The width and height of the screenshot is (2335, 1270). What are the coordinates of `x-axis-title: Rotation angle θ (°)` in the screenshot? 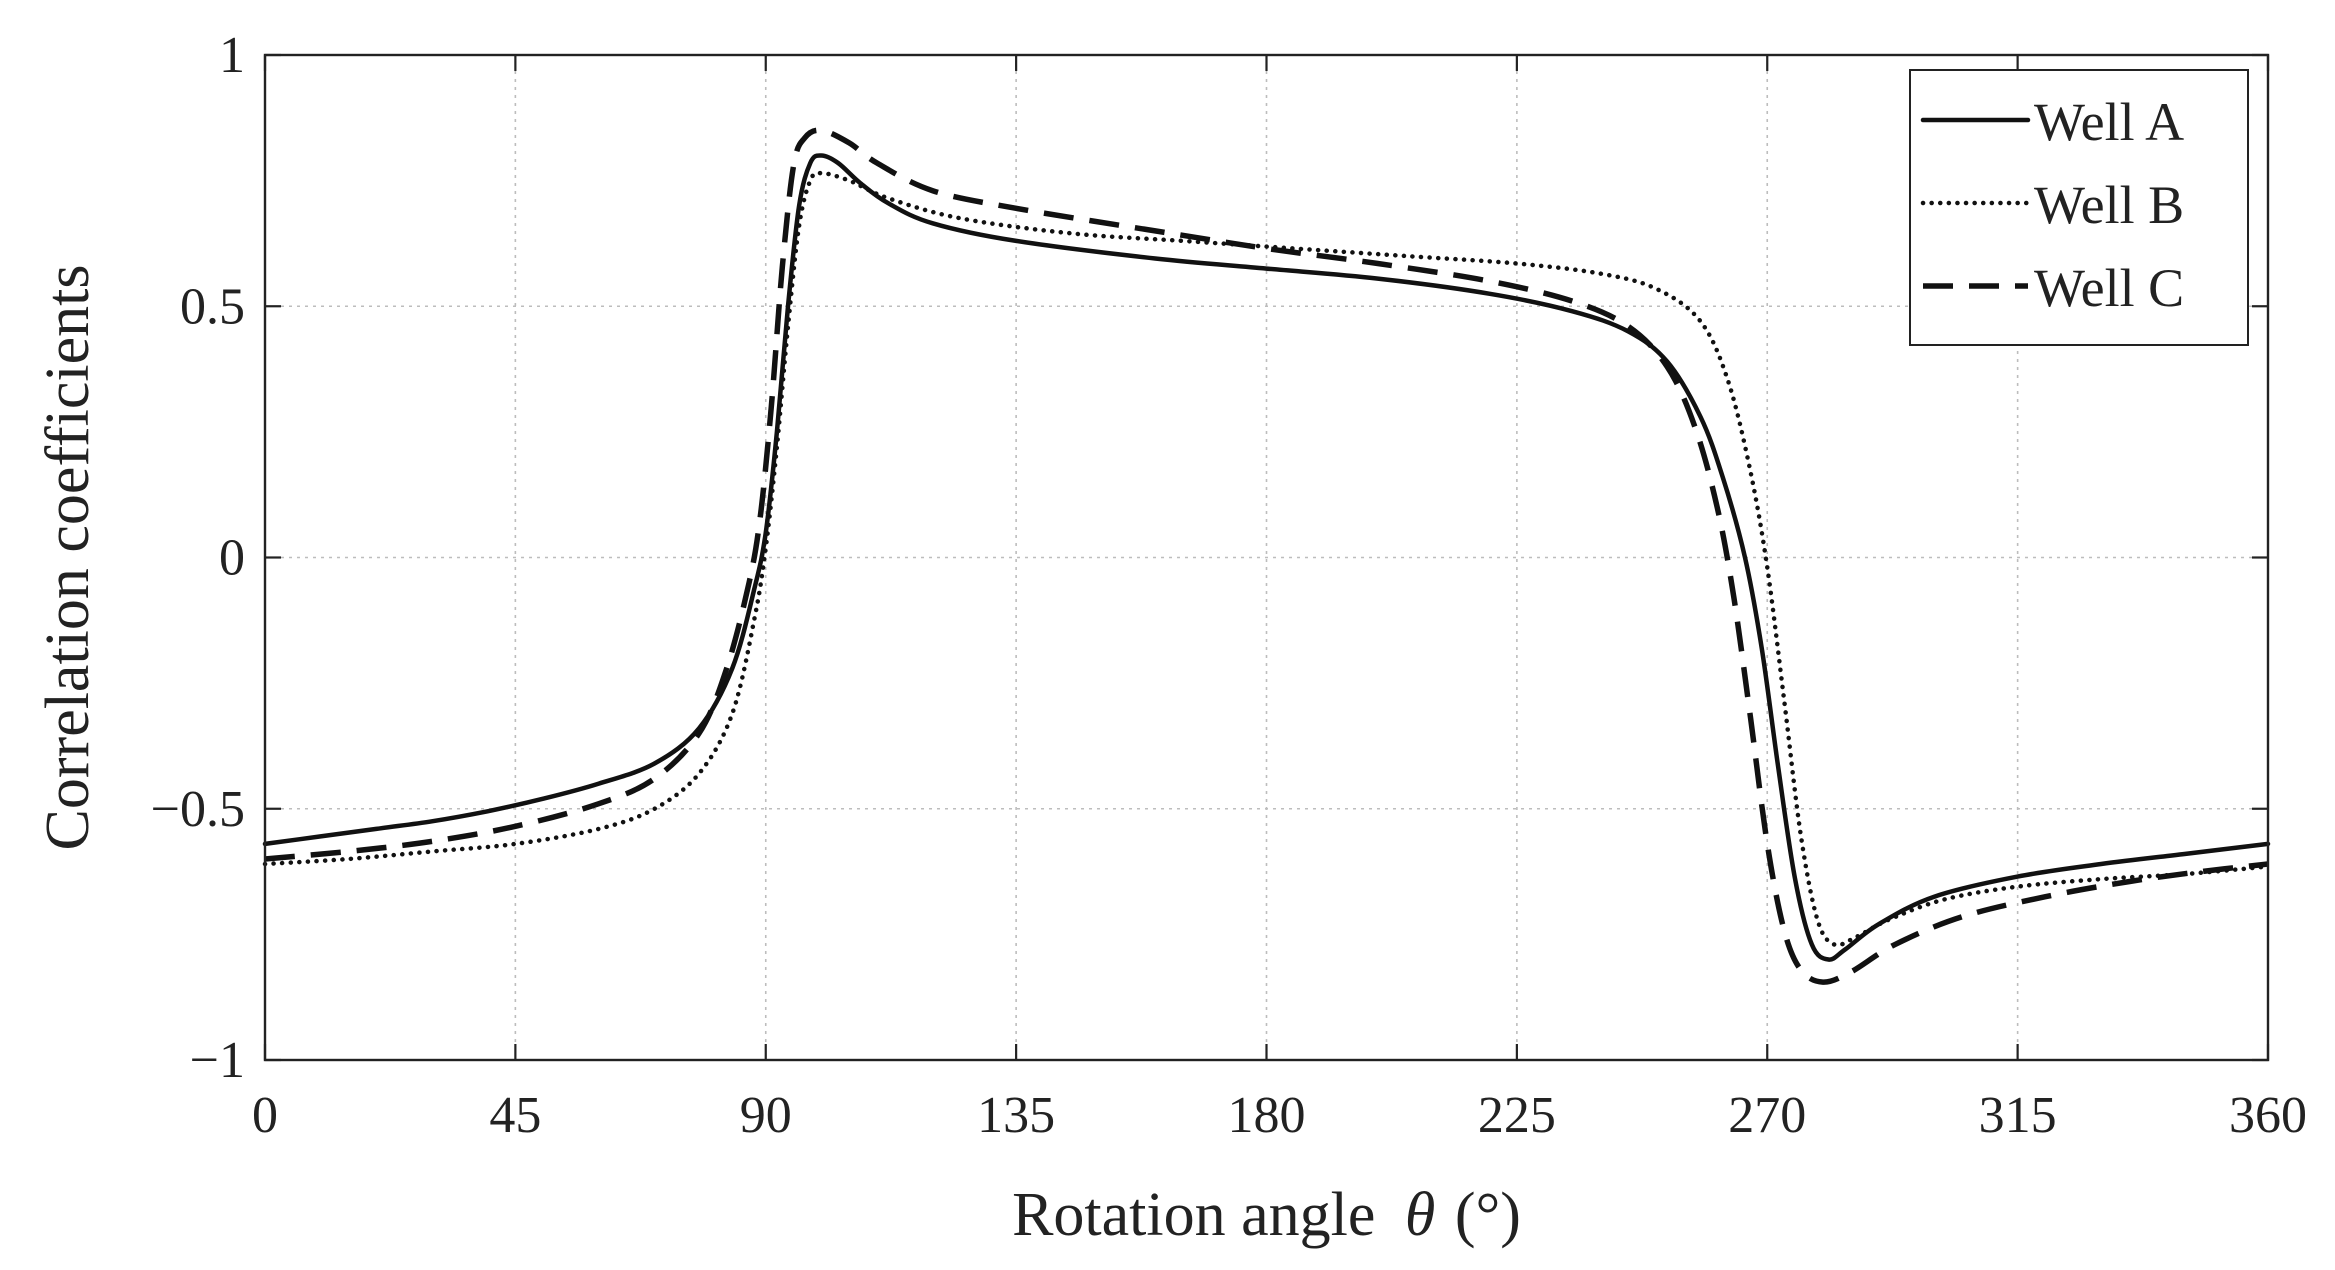 It's located at (1266, 1215).